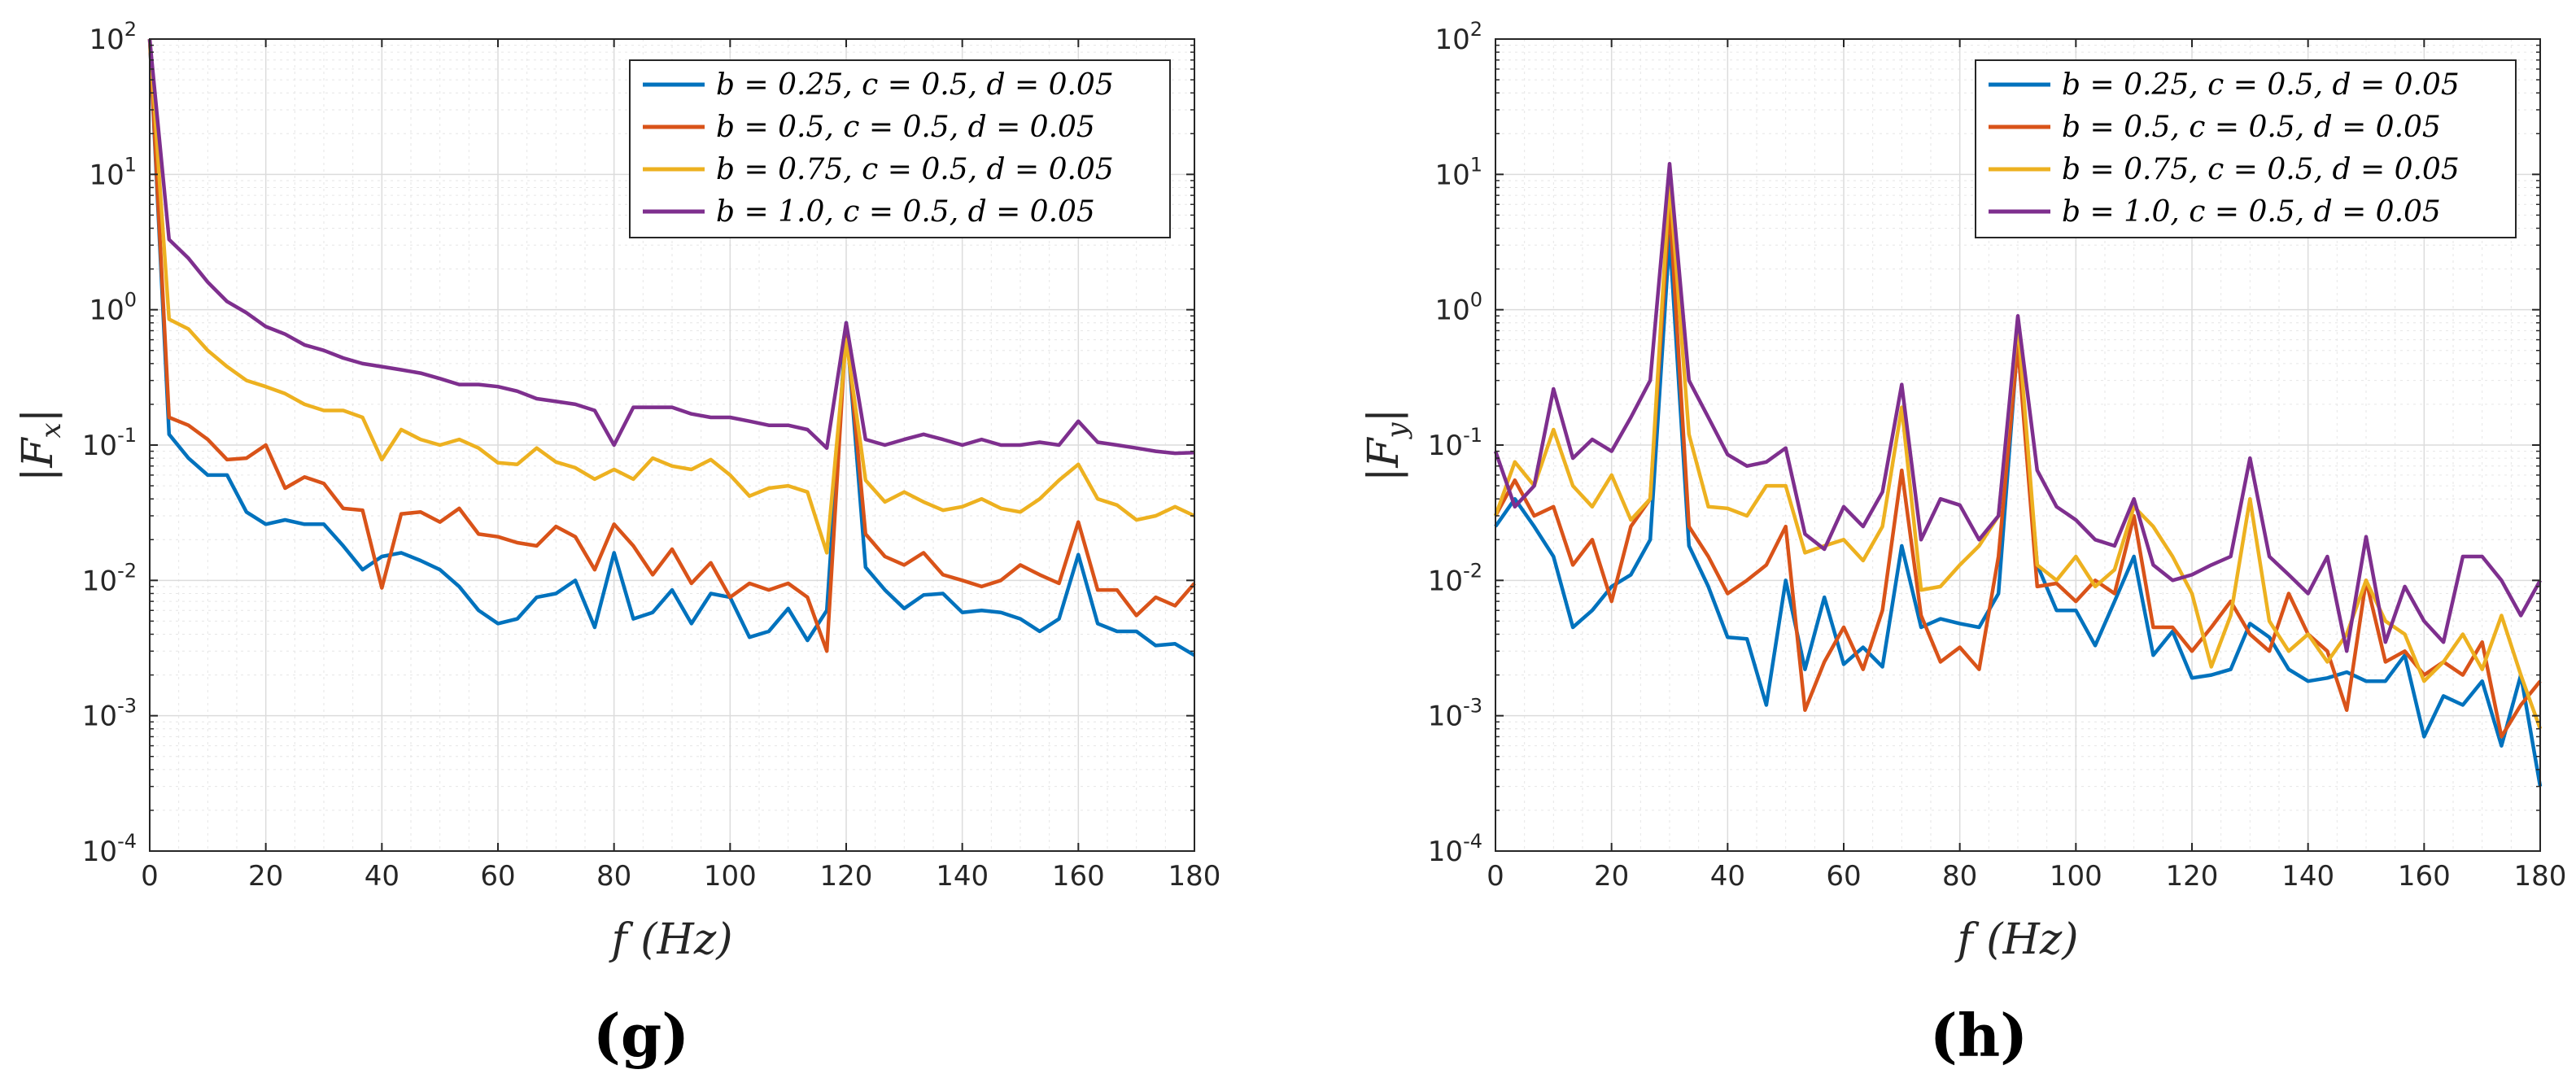  I want to click on chart-g-ylabel: |Fx|, so click(41, 445).